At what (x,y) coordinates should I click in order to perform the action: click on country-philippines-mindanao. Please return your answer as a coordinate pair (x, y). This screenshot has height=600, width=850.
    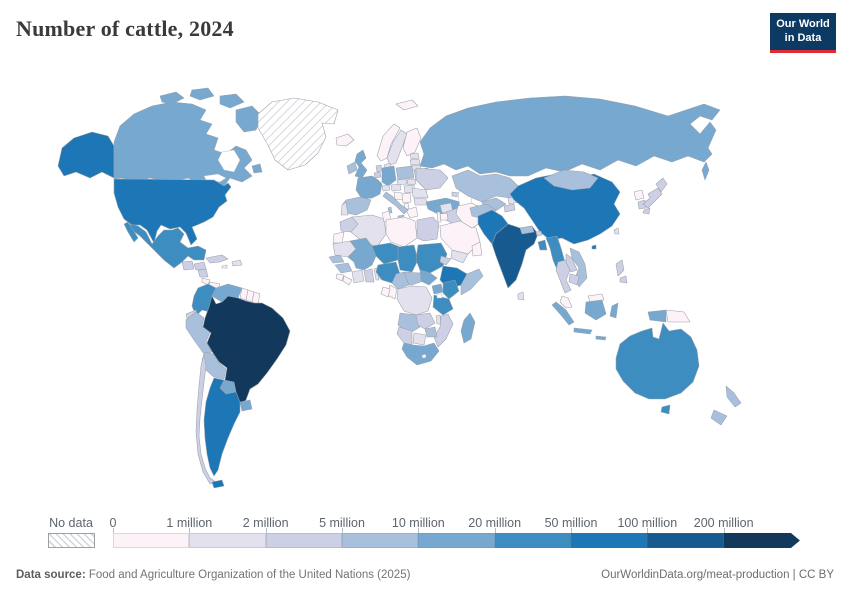
    Looking at the image, I should click on (623, 279).